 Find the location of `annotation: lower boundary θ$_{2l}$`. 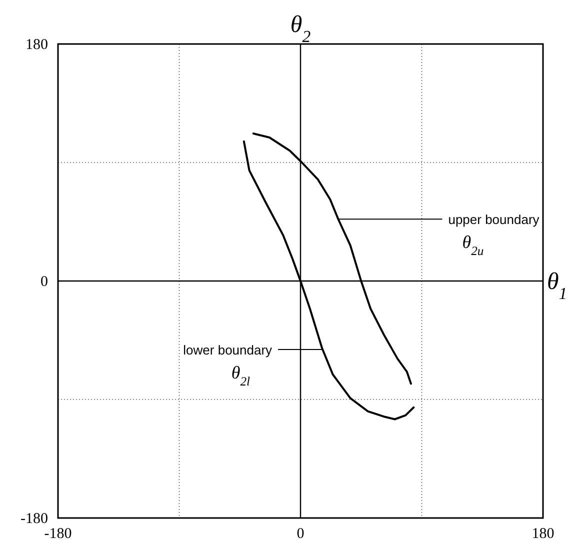

annotation: lower boundary θ$_{2l}$ is located at coordinates (228, 365).